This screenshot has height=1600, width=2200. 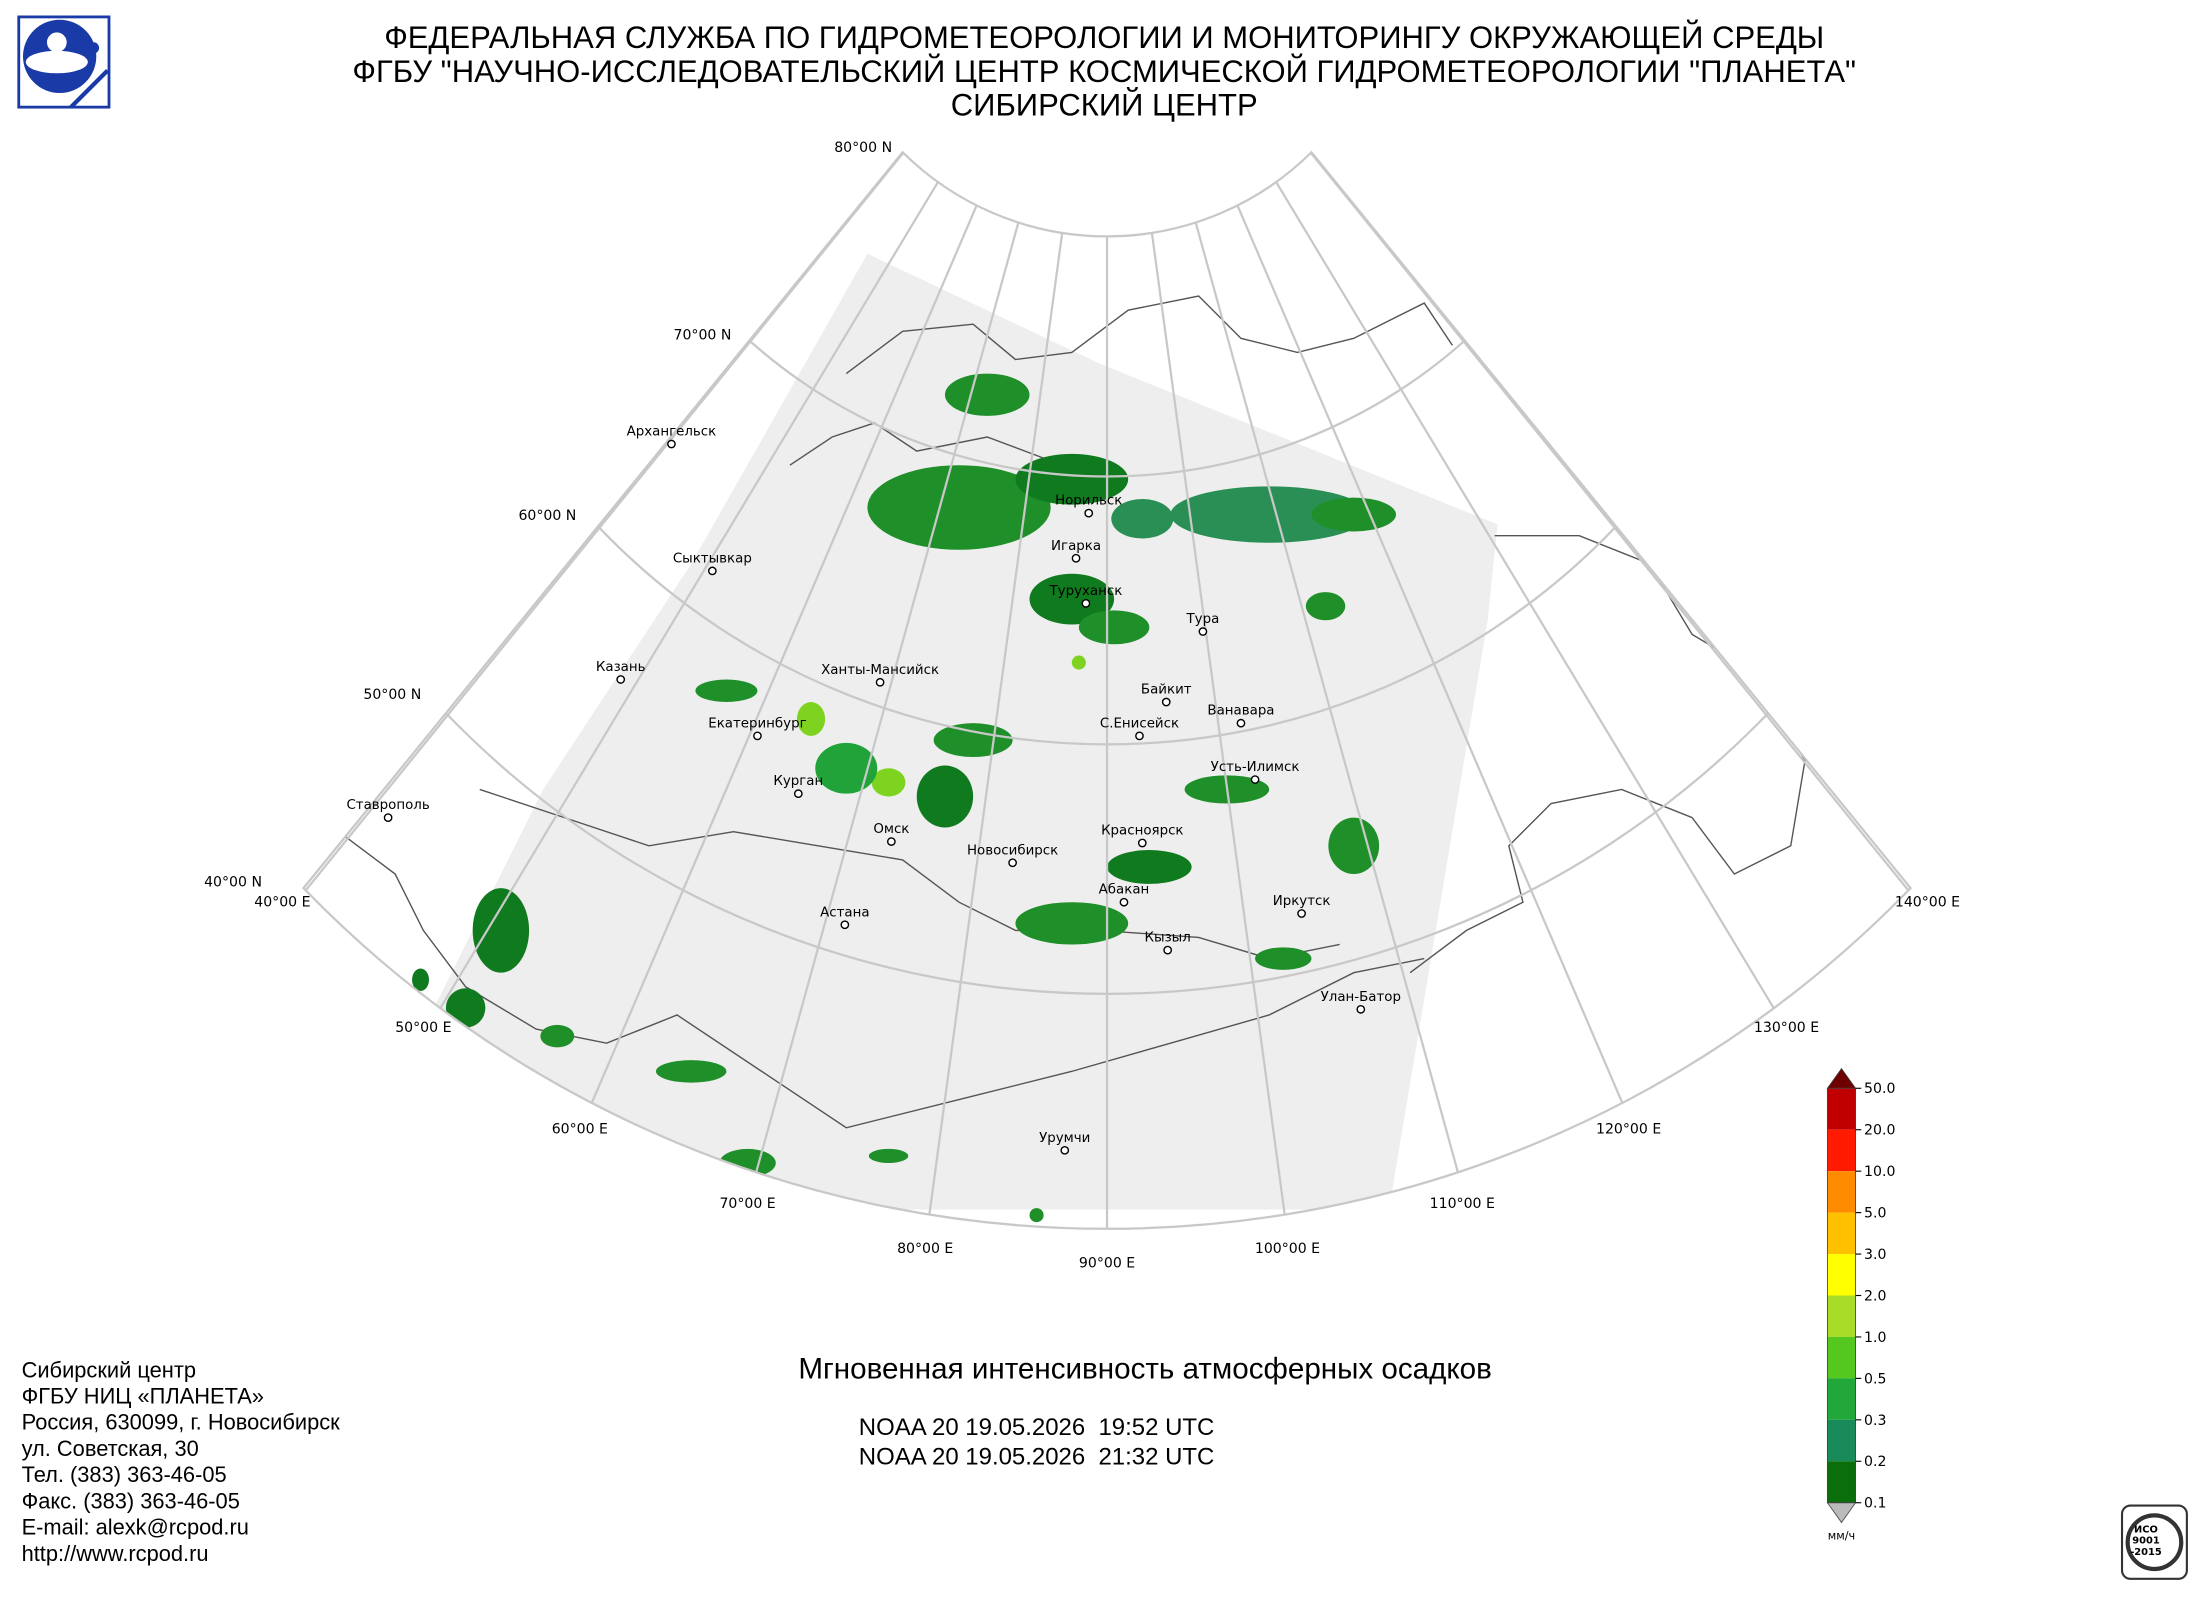 I want to click on city-label: Кызыл, so click(x=1168, y=938).